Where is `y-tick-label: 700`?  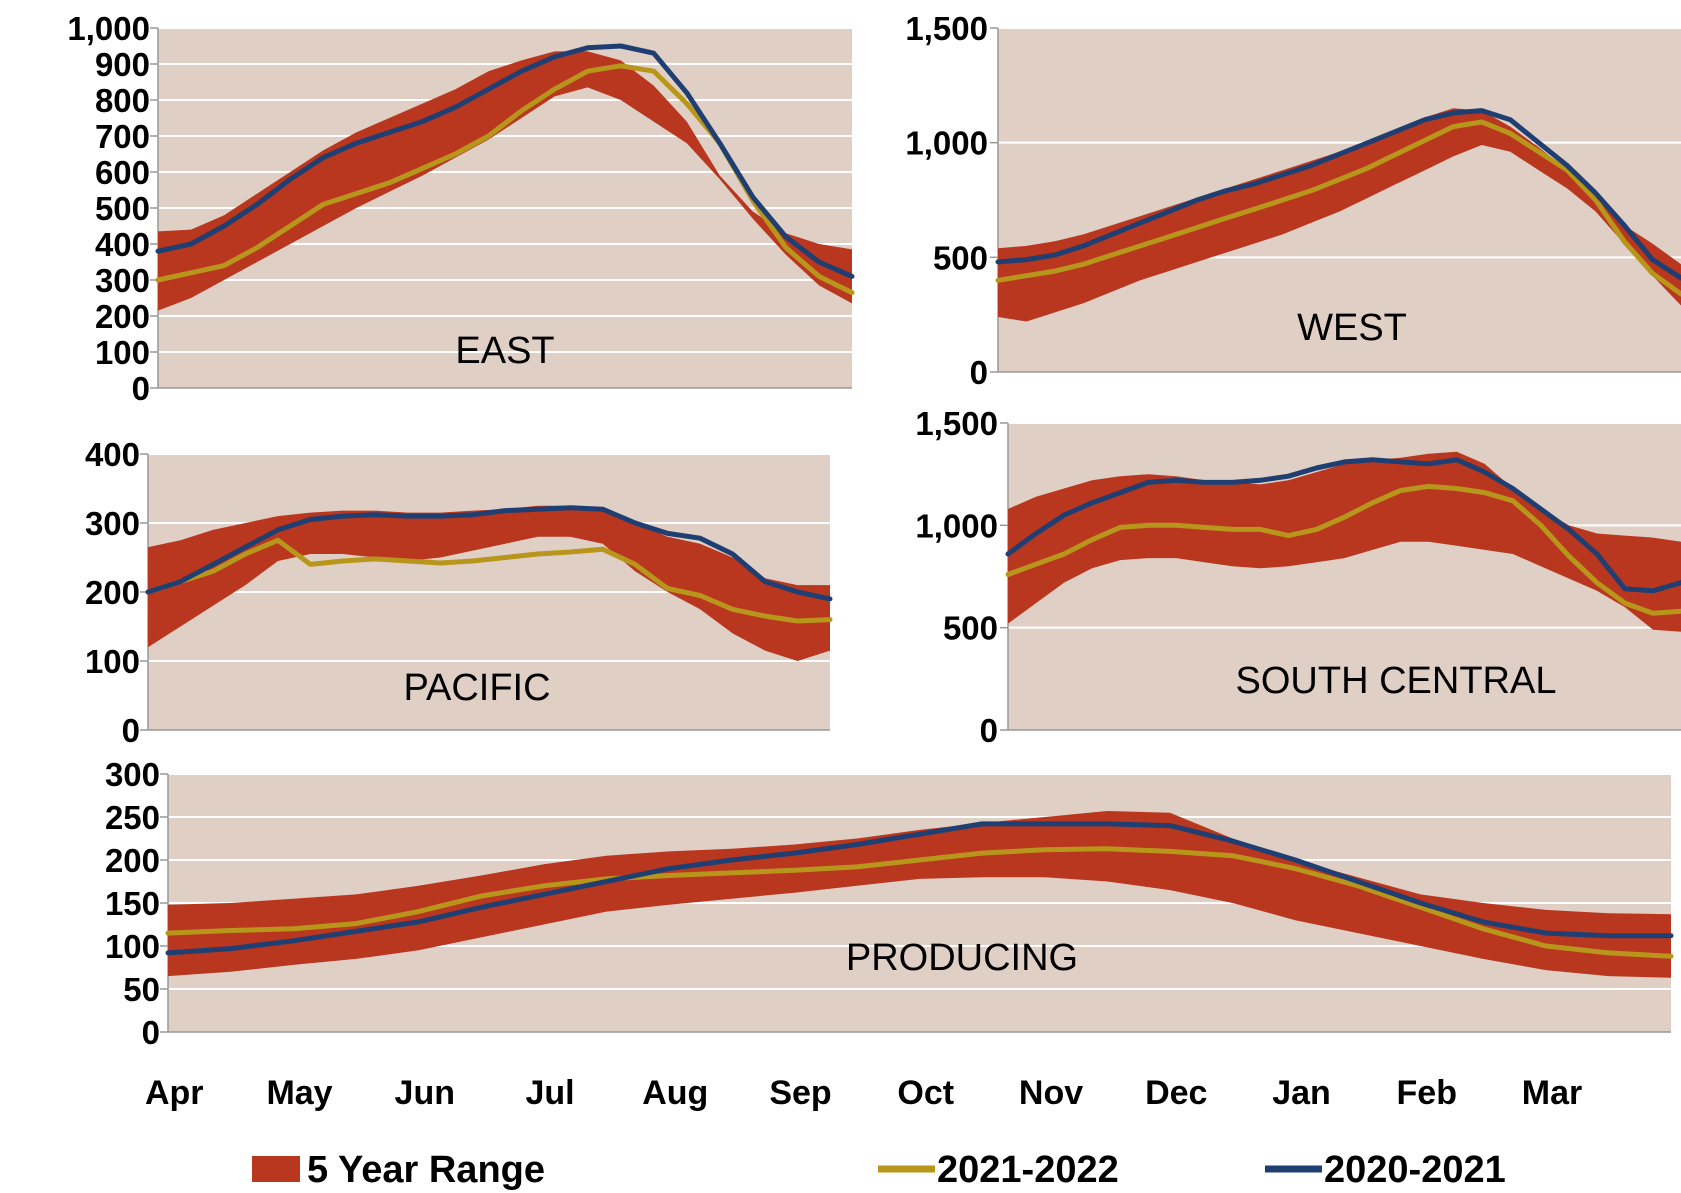 y-tick-label: 700 is located at coordinates (122, 136).